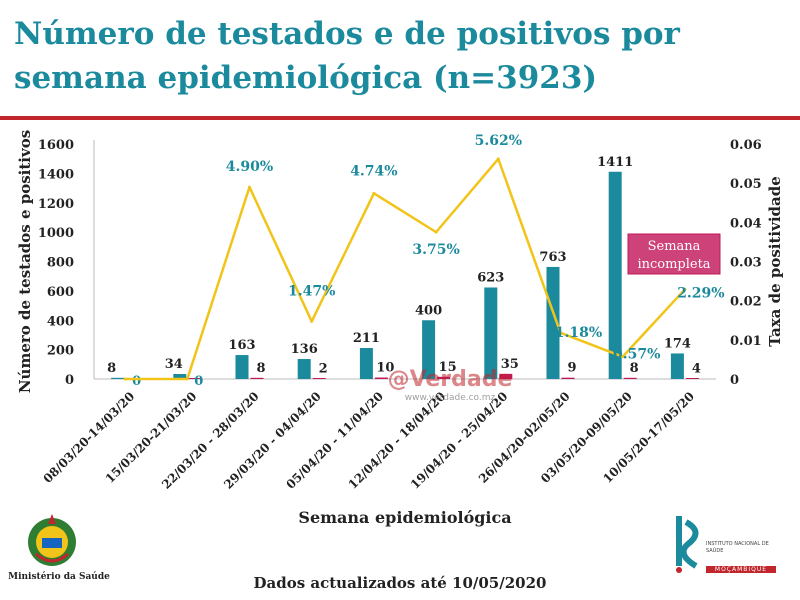 The width and height of the screenshot is (800, 600). Describe the element at coordinates (404, 517) in the screenshot. I see `x-axis-title: Semana epidemiológica` at that location.